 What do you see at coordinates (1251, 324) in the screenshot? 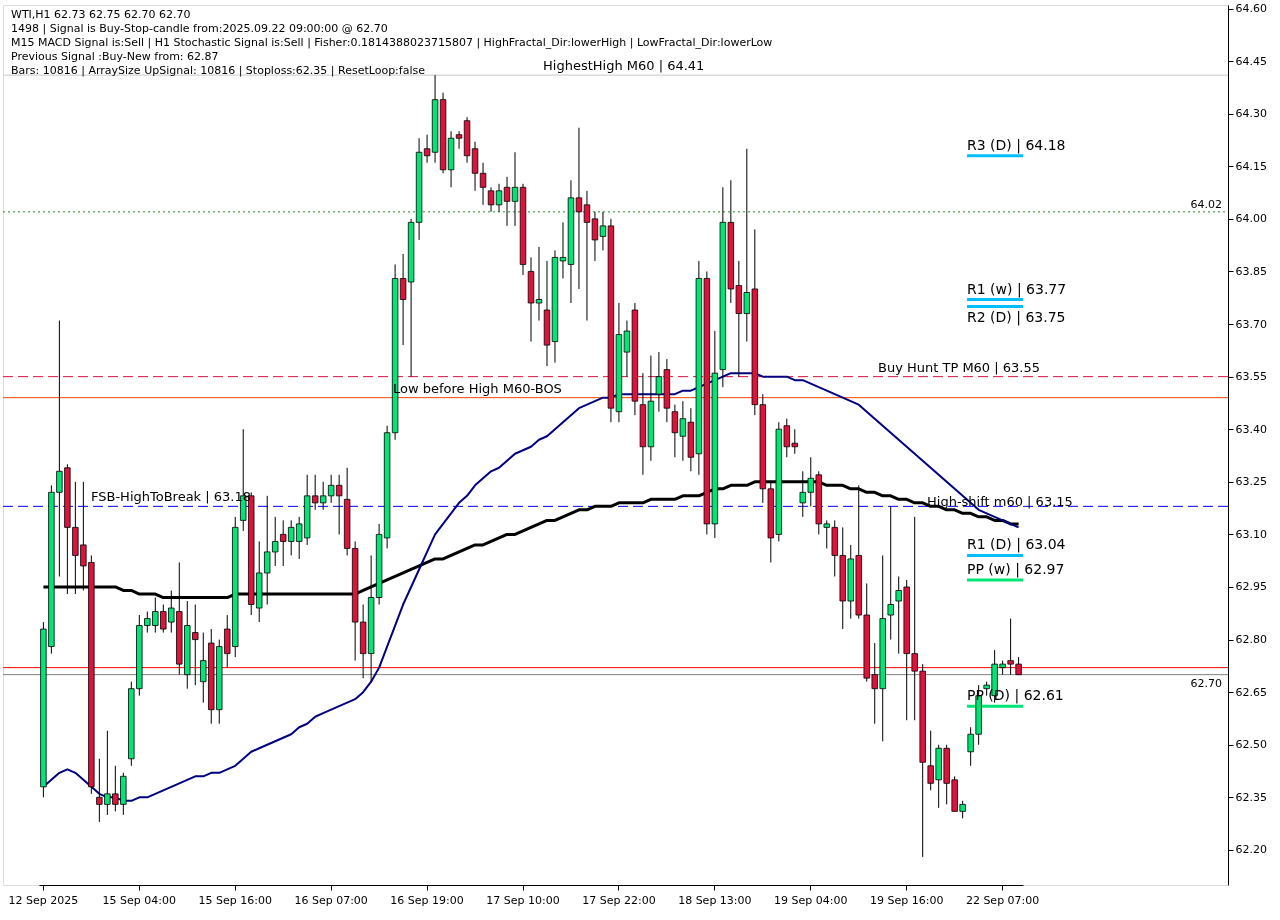
I see `y-tick-label: 63.70` at bounding box center [1251, 324].